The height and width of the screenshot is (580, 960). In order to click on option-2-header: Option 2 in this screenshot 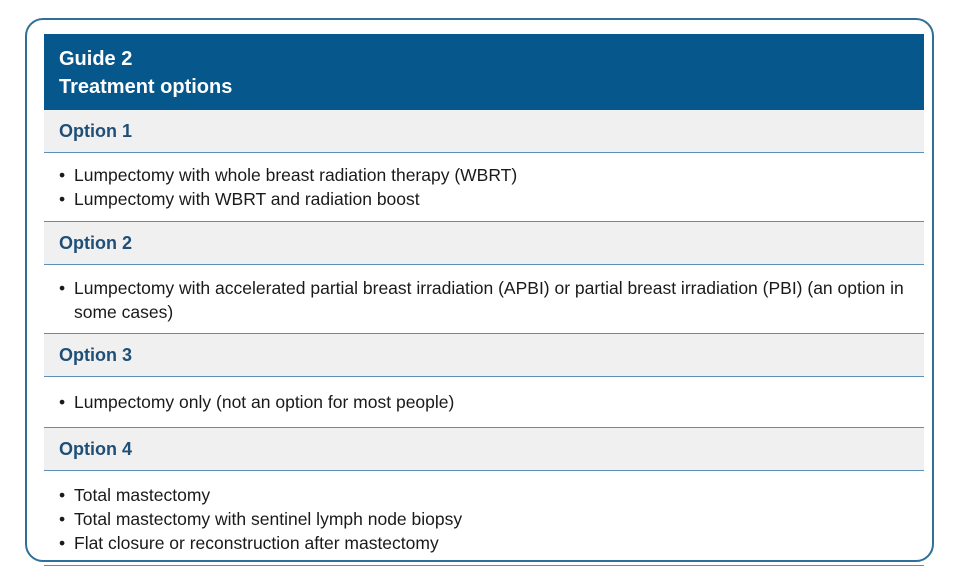, I will do `click(484, 243)`.